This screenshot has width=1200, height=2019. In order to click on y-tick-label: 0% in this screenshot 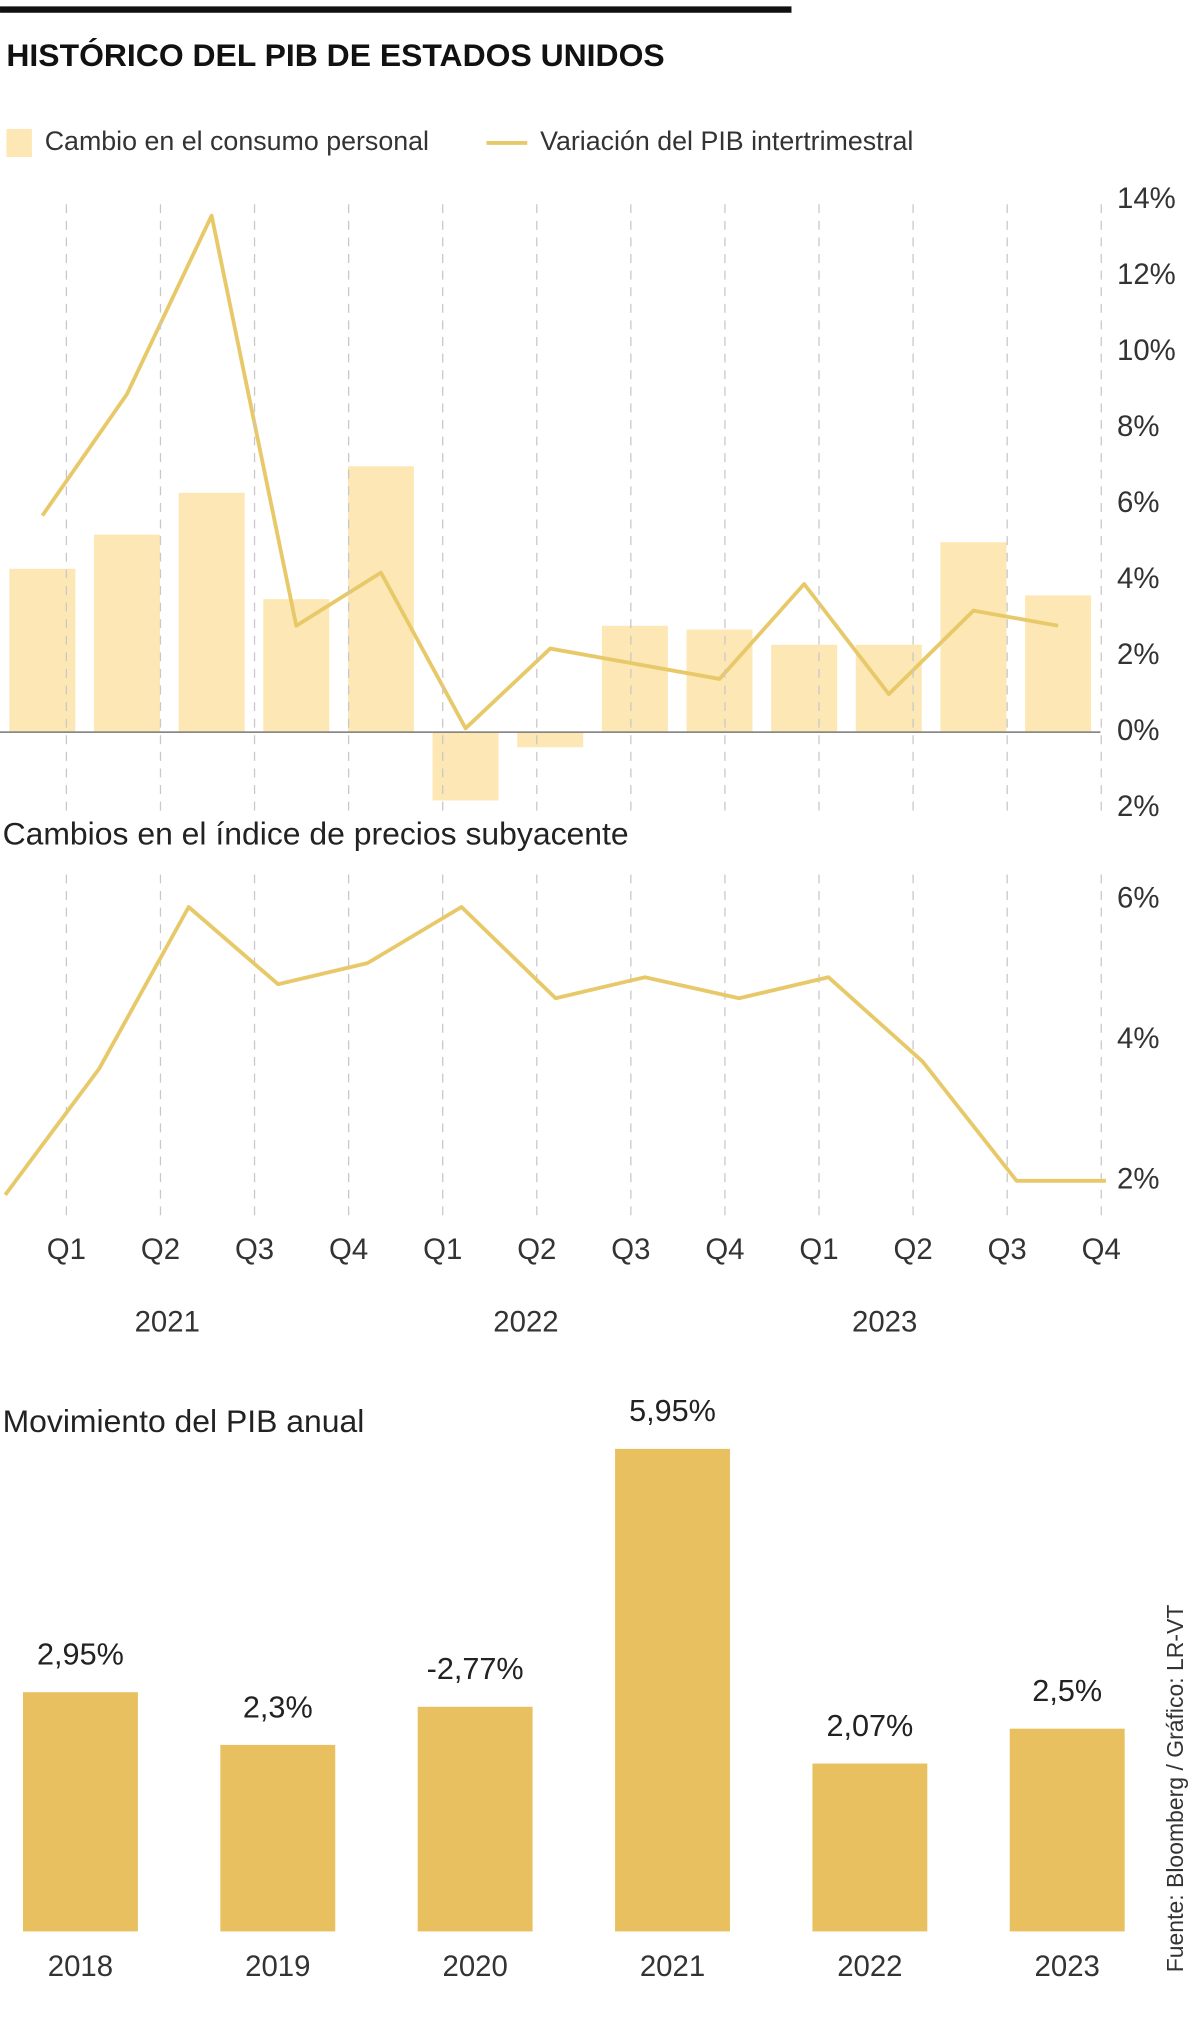, I will do `click(1138, 730)`.